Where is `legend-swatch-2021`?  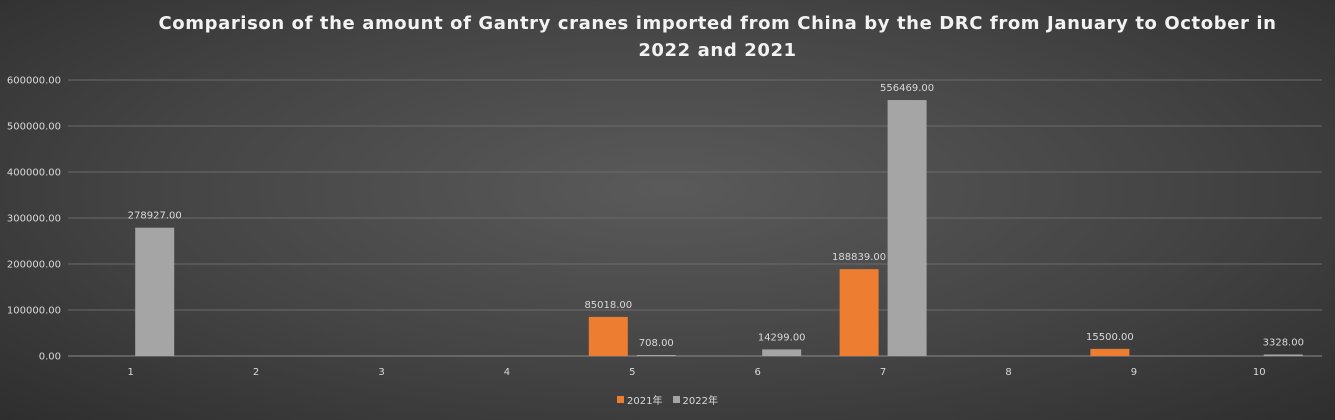
legend-swatch-2021 is located at coordinates (621, 399).